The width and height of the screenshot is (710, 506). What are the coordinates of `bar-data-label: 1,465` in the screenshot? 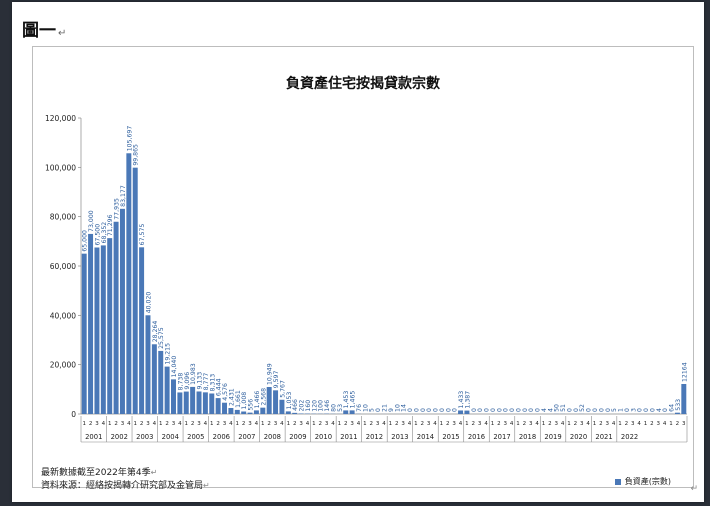 It's located at (353, 400).